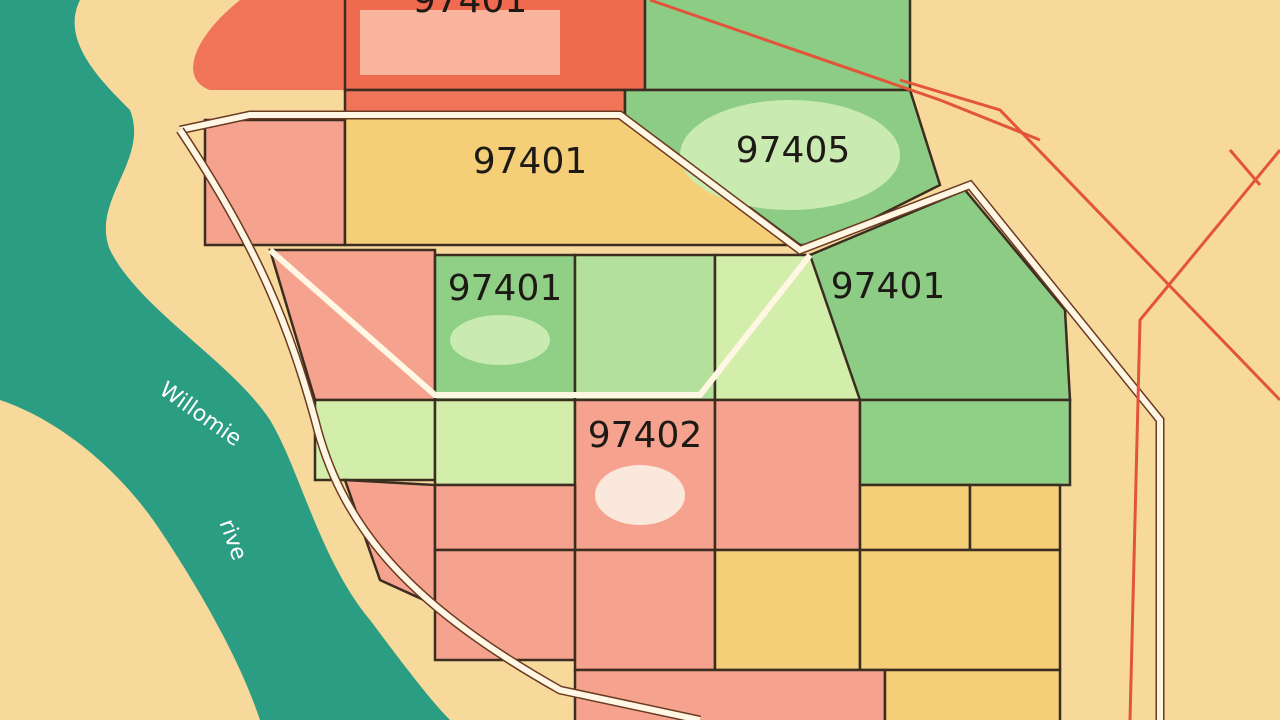  What do you see at coordinates (793, 150) in the screenshot?
I see `zip-label: 97405` at bounding box center [793, 150].